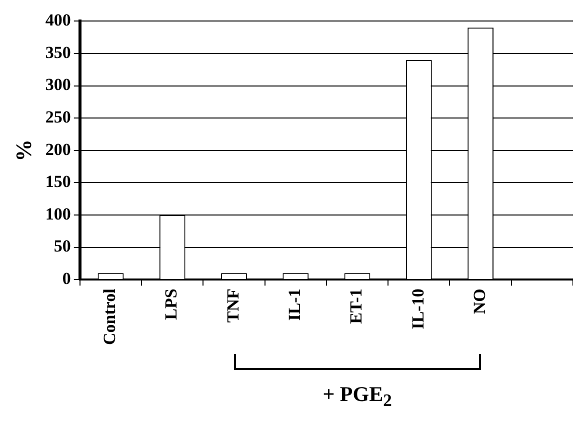 The image size is (581, 430). What do you see at coordinates (418, 309) in the screenshot?
I see `x-tick-label: IL-10` at bounding box center [418, 309].